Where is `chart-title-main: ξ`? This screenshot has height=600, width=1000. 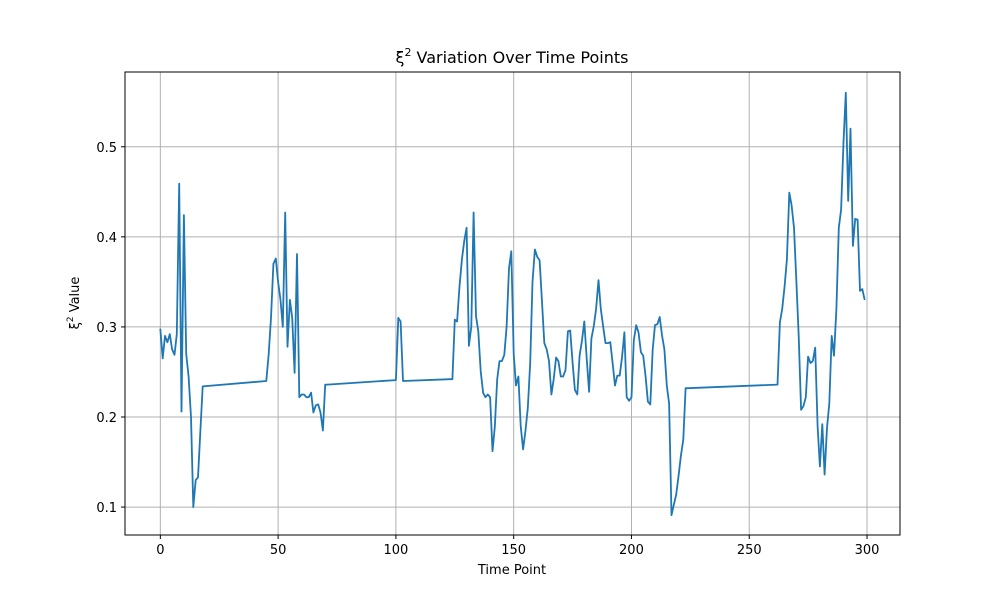
chart-title-main: ξ is located at coordinates (400, 57).